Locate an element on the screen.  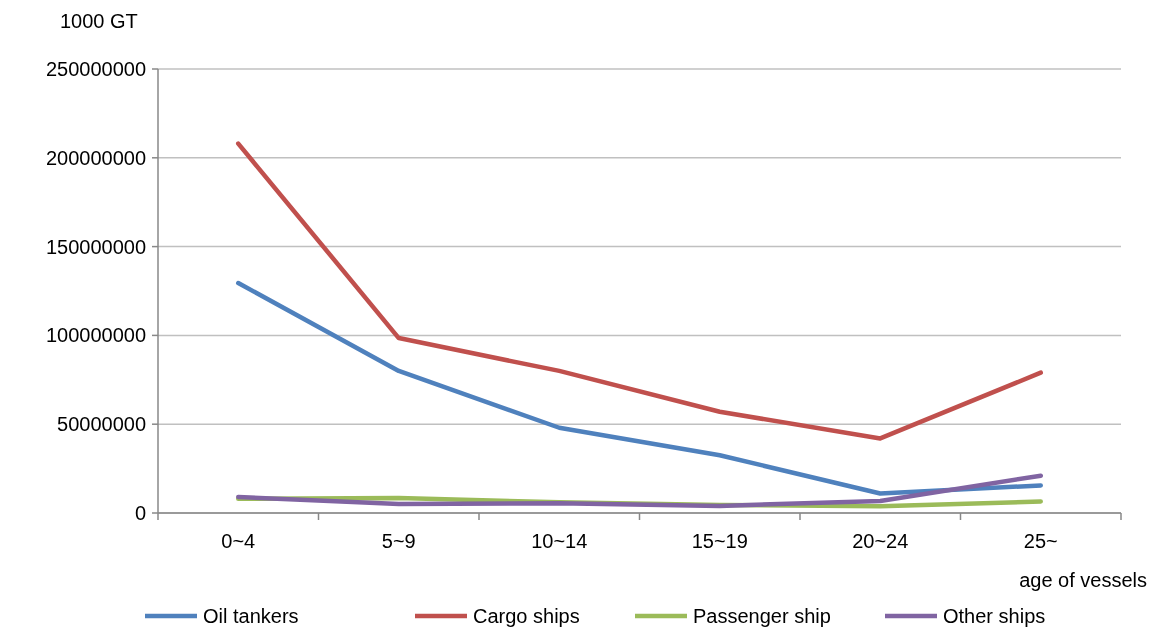
legend-label: Cargo ships is located at coordinates (526, 616).